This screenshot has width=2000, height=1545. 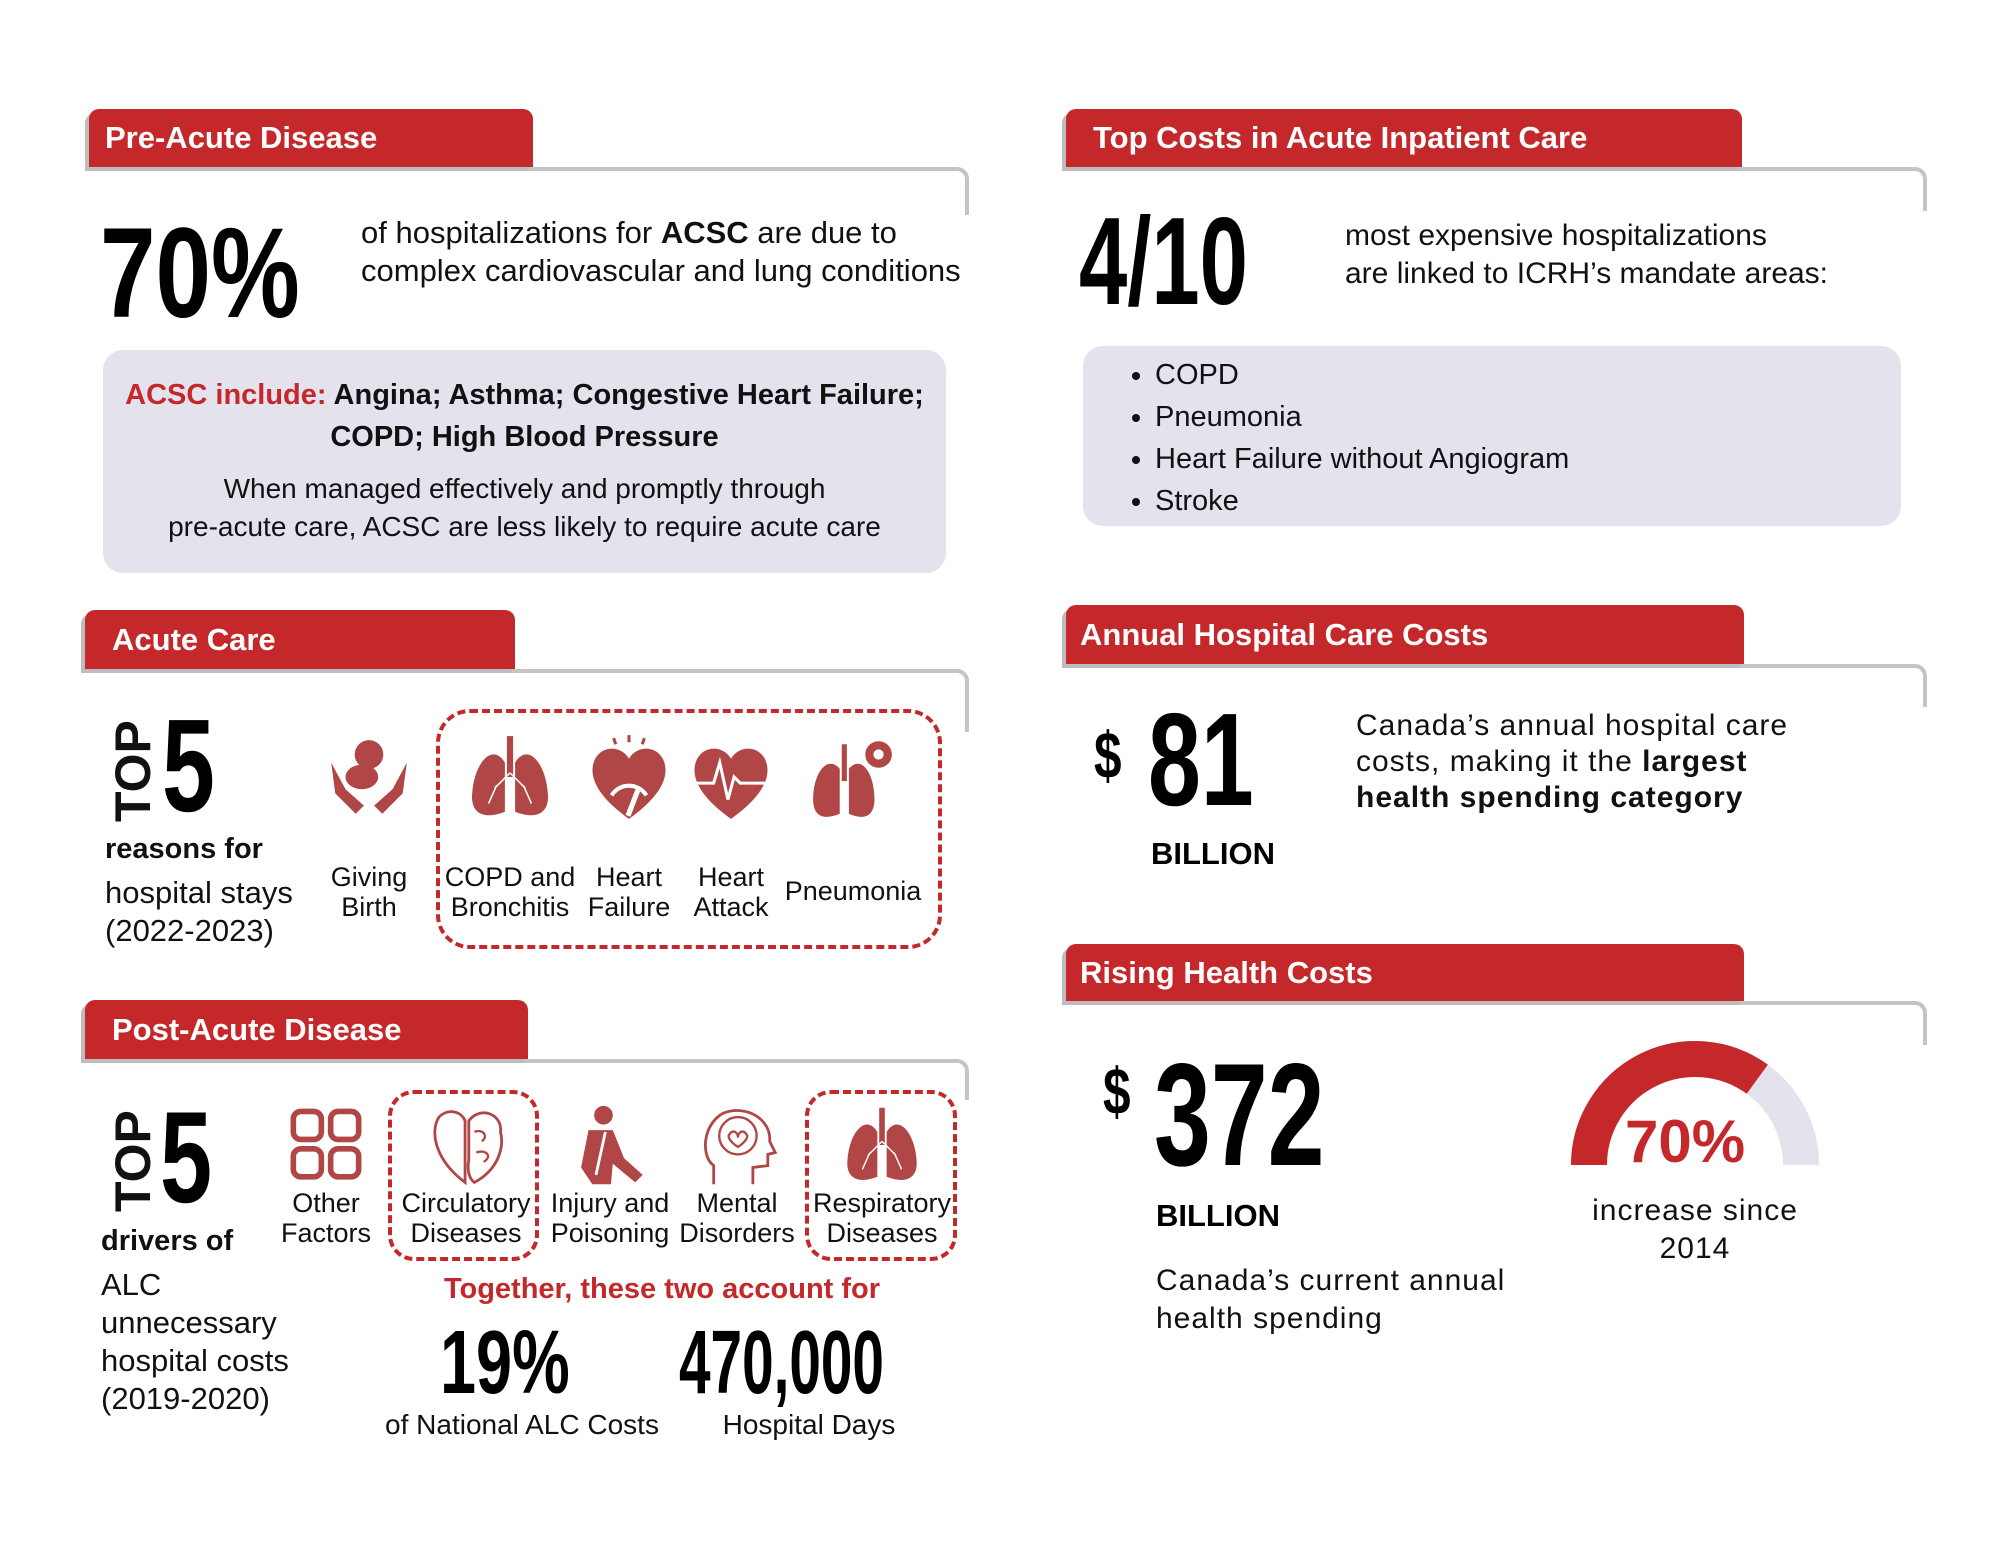 I want to click on reason-label: Heart Attack, so click(x=730, y=892).